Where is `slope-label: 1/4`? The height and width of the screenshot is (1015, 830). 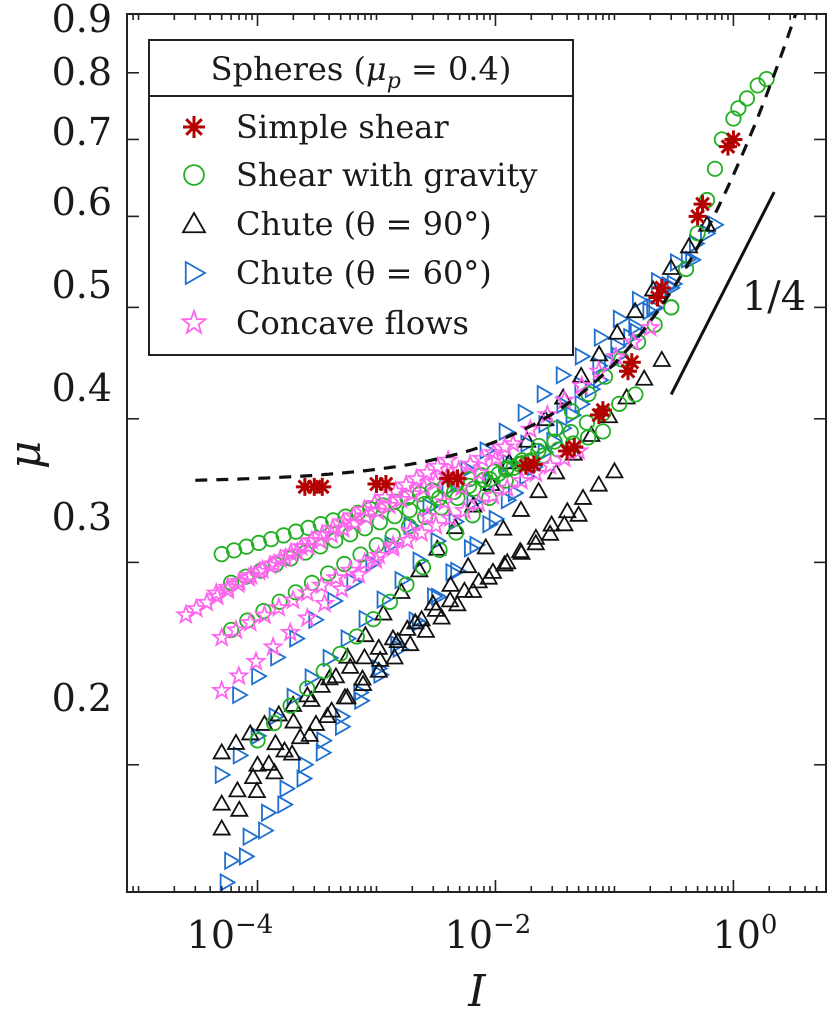 slope-label: 1/4 is located at coordinates (774, 297).